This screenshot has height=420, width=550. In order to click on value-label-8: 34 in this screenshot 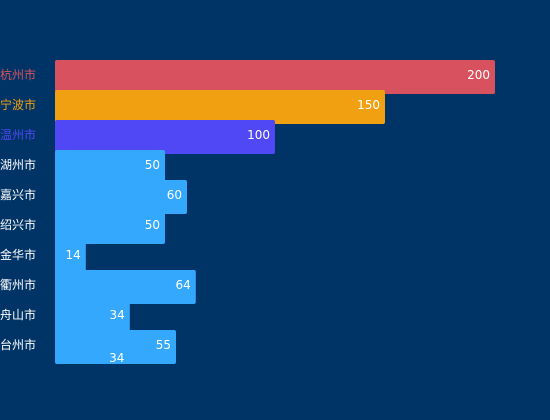, I will do `click(117, 315)`.